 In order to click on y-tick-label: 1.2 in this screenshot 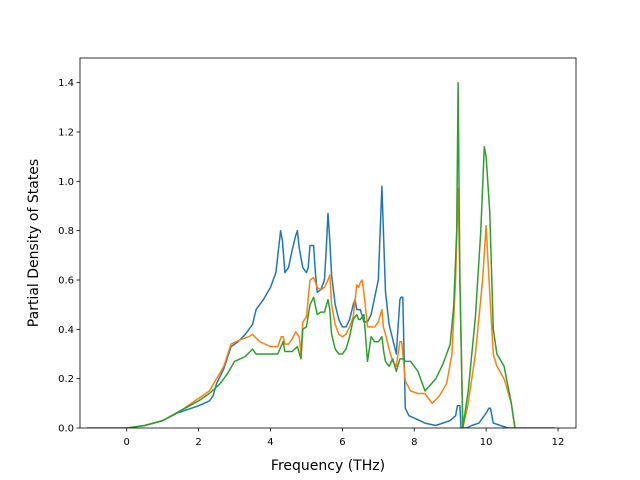, I will do `click(66, 133)`.